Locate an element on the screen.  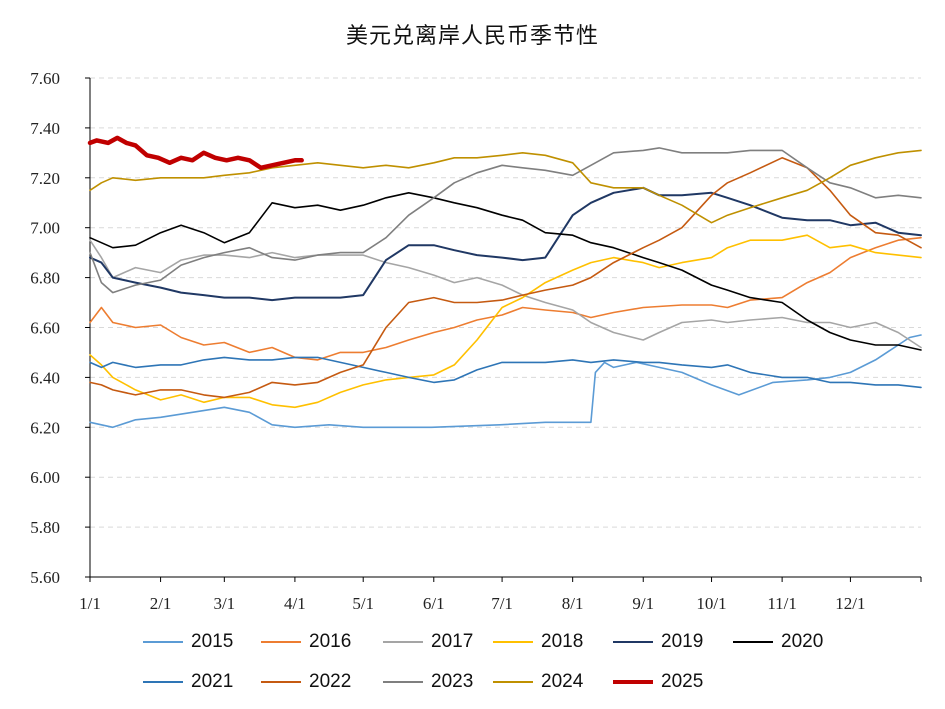
series-line-2015 is located at coordinates (505, 381).